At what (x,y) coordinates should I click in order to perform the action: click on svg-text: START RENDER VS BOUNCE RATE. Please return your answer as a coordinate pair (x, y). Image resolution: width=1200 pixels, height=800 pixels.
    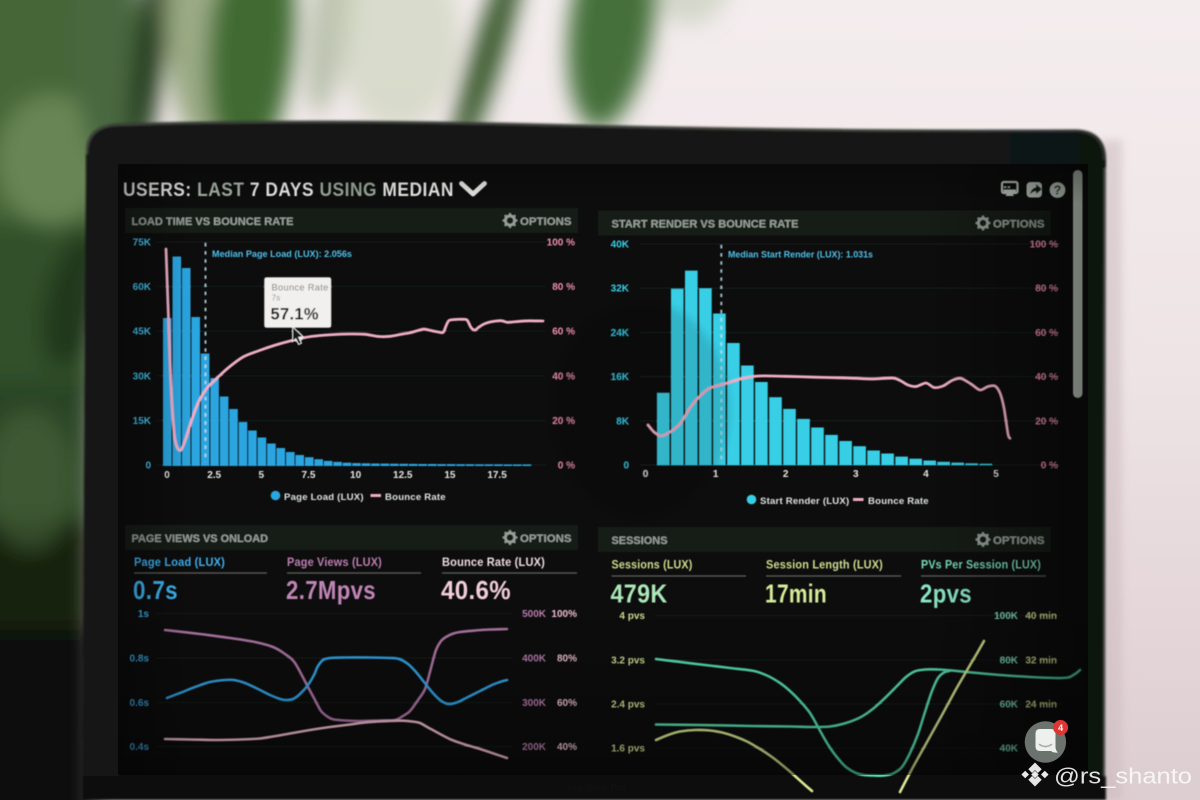
    Looking at the image, I should click on (706, 225).